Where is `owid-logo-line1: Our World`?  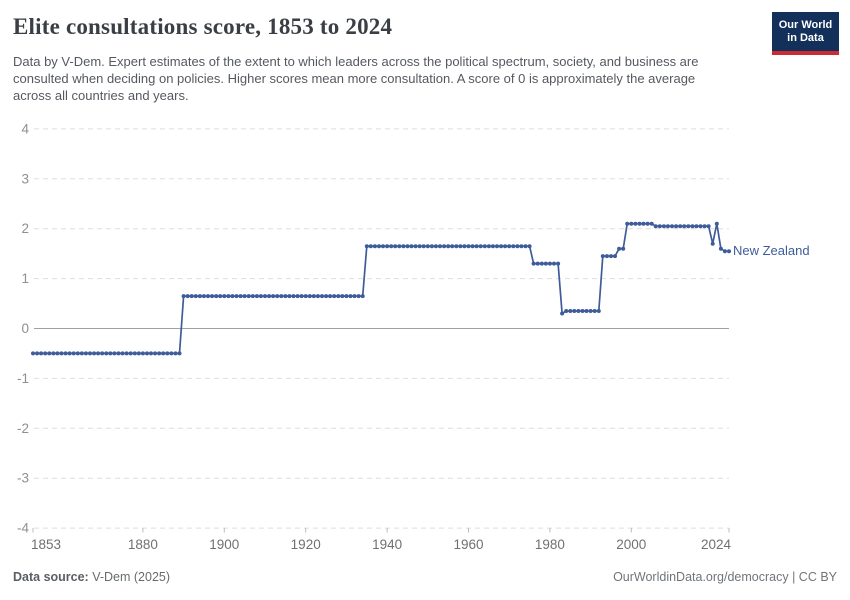 owid-logo-line1: Our World is located at coordinates (805, 24).